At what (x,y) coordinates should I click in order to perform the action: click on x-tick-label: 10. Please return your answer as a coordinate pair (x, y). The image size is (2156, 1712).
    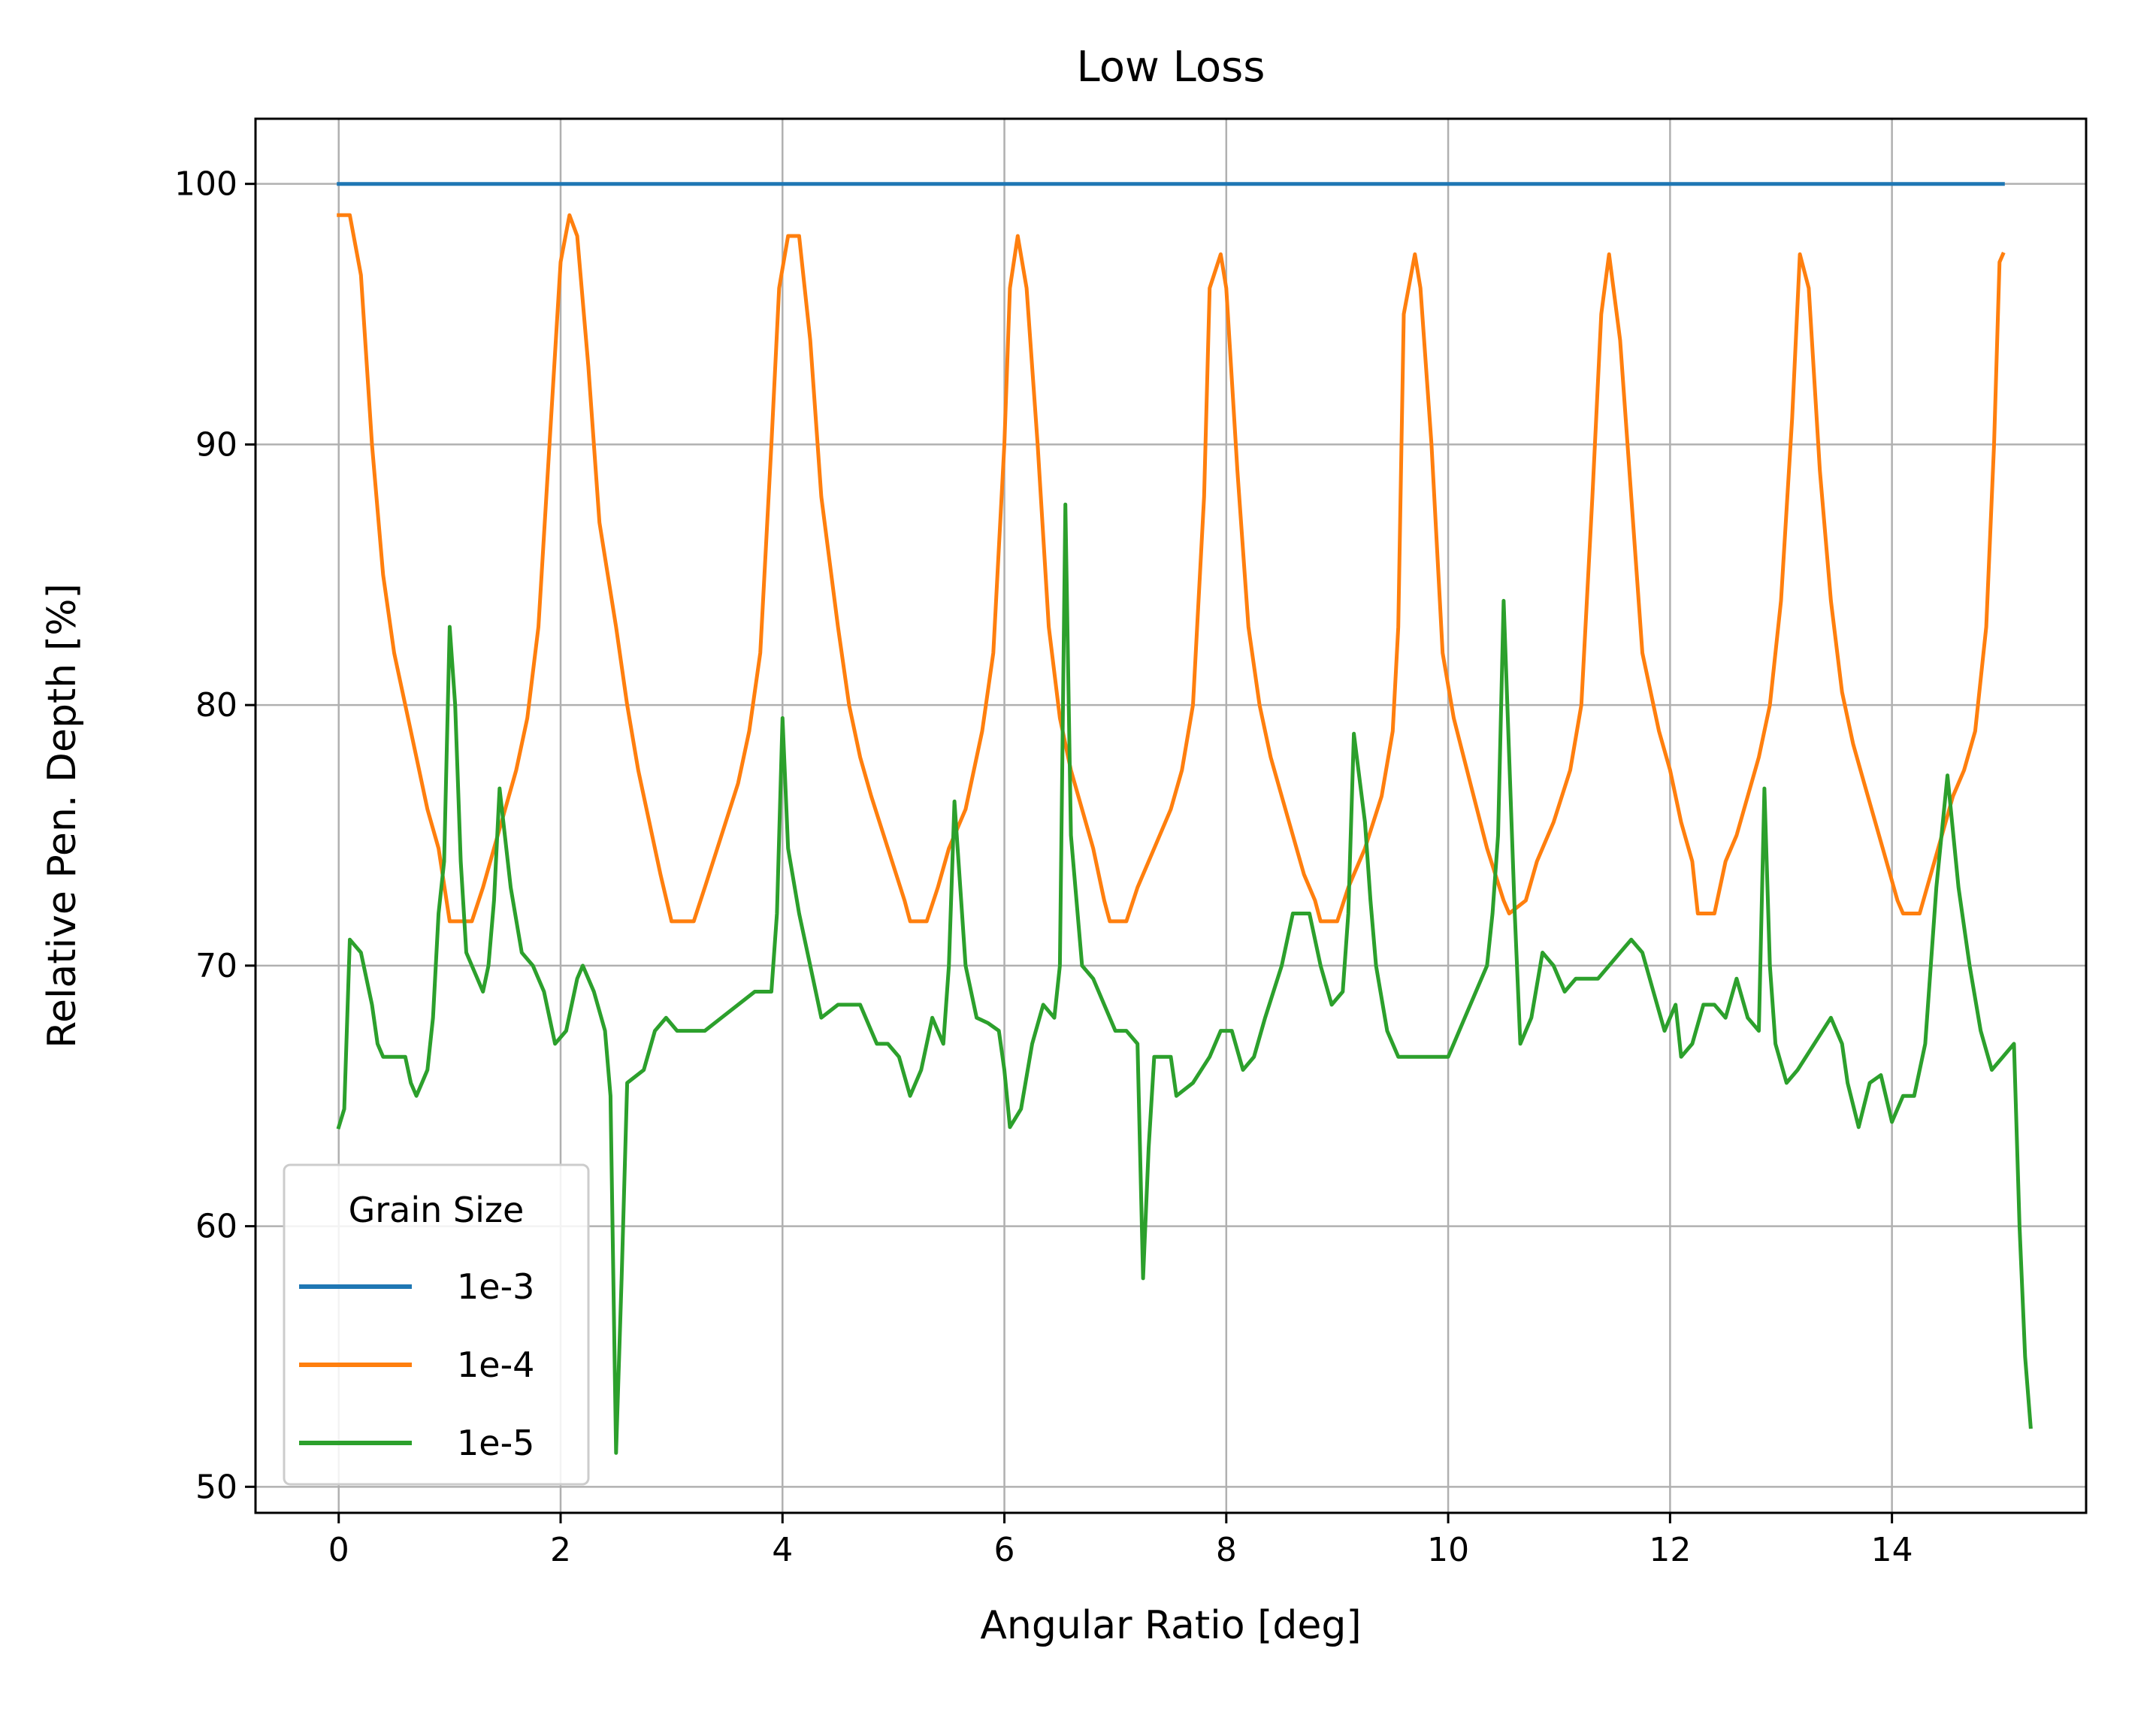
    Looking at the image, I should click on (1448, 1550).